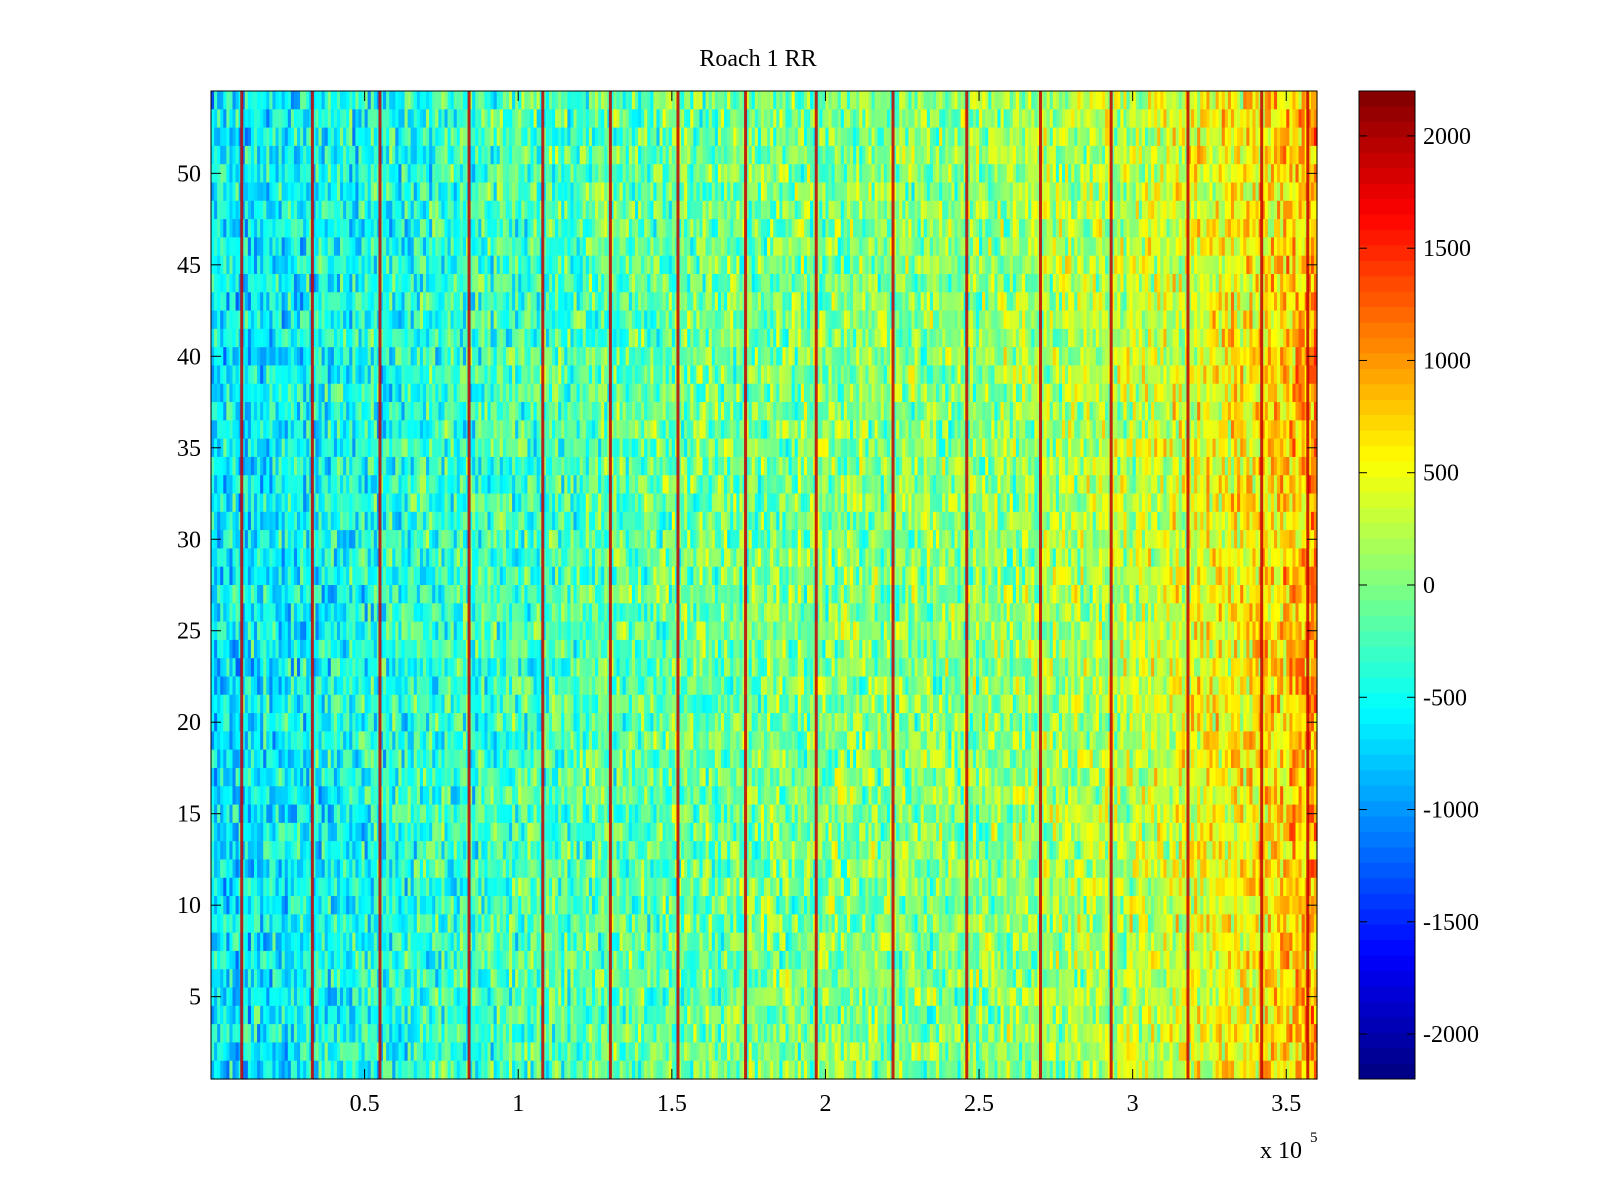 This screenshot has height=1200, width=1600. Describe the element at coordinates (757, 59) in the screenshot. I see `chart-title: Roach 1 RR` at that location.